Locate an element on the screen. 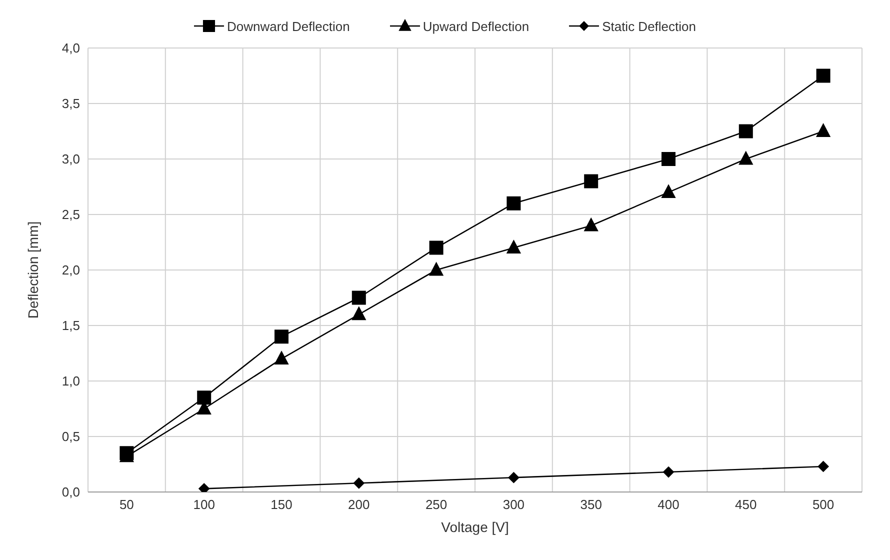 This screenshot has height=560, width=890. x-tick-label: 500 is located at coordinates (823, 504).